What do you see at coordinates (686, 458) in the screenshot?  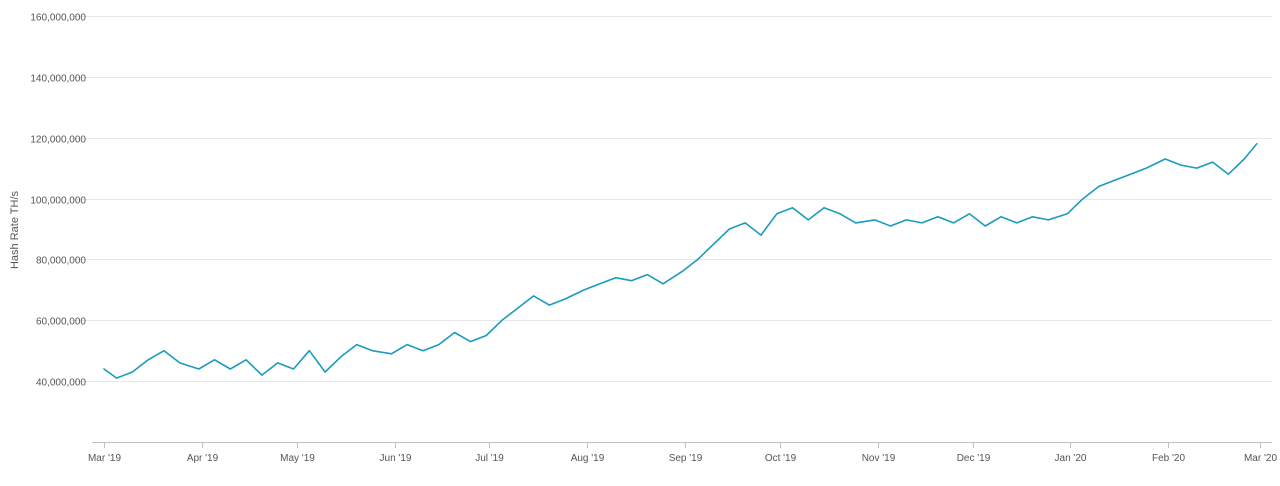 I see `x-tick-label: Sep '19` at bounding box center [686, 458].